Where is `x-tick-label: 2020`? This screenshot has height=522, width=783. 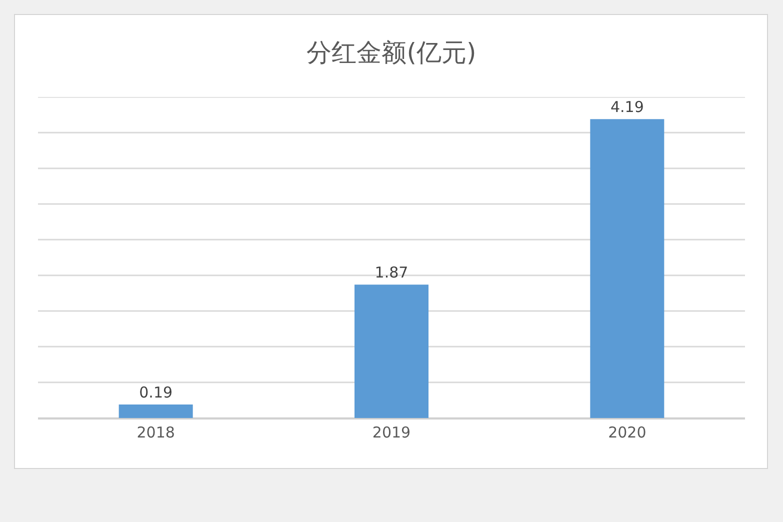 x-tick-label: 2020 is located at coordinates (627, 433).